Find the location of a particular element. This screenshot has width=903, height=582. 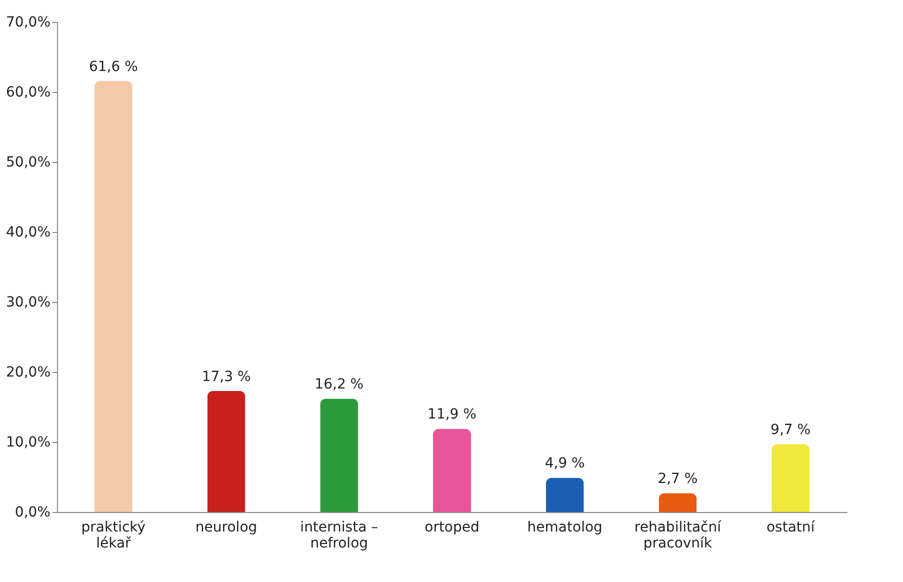

y-tick-label: 60,0% is located at coordinates (28, 92).